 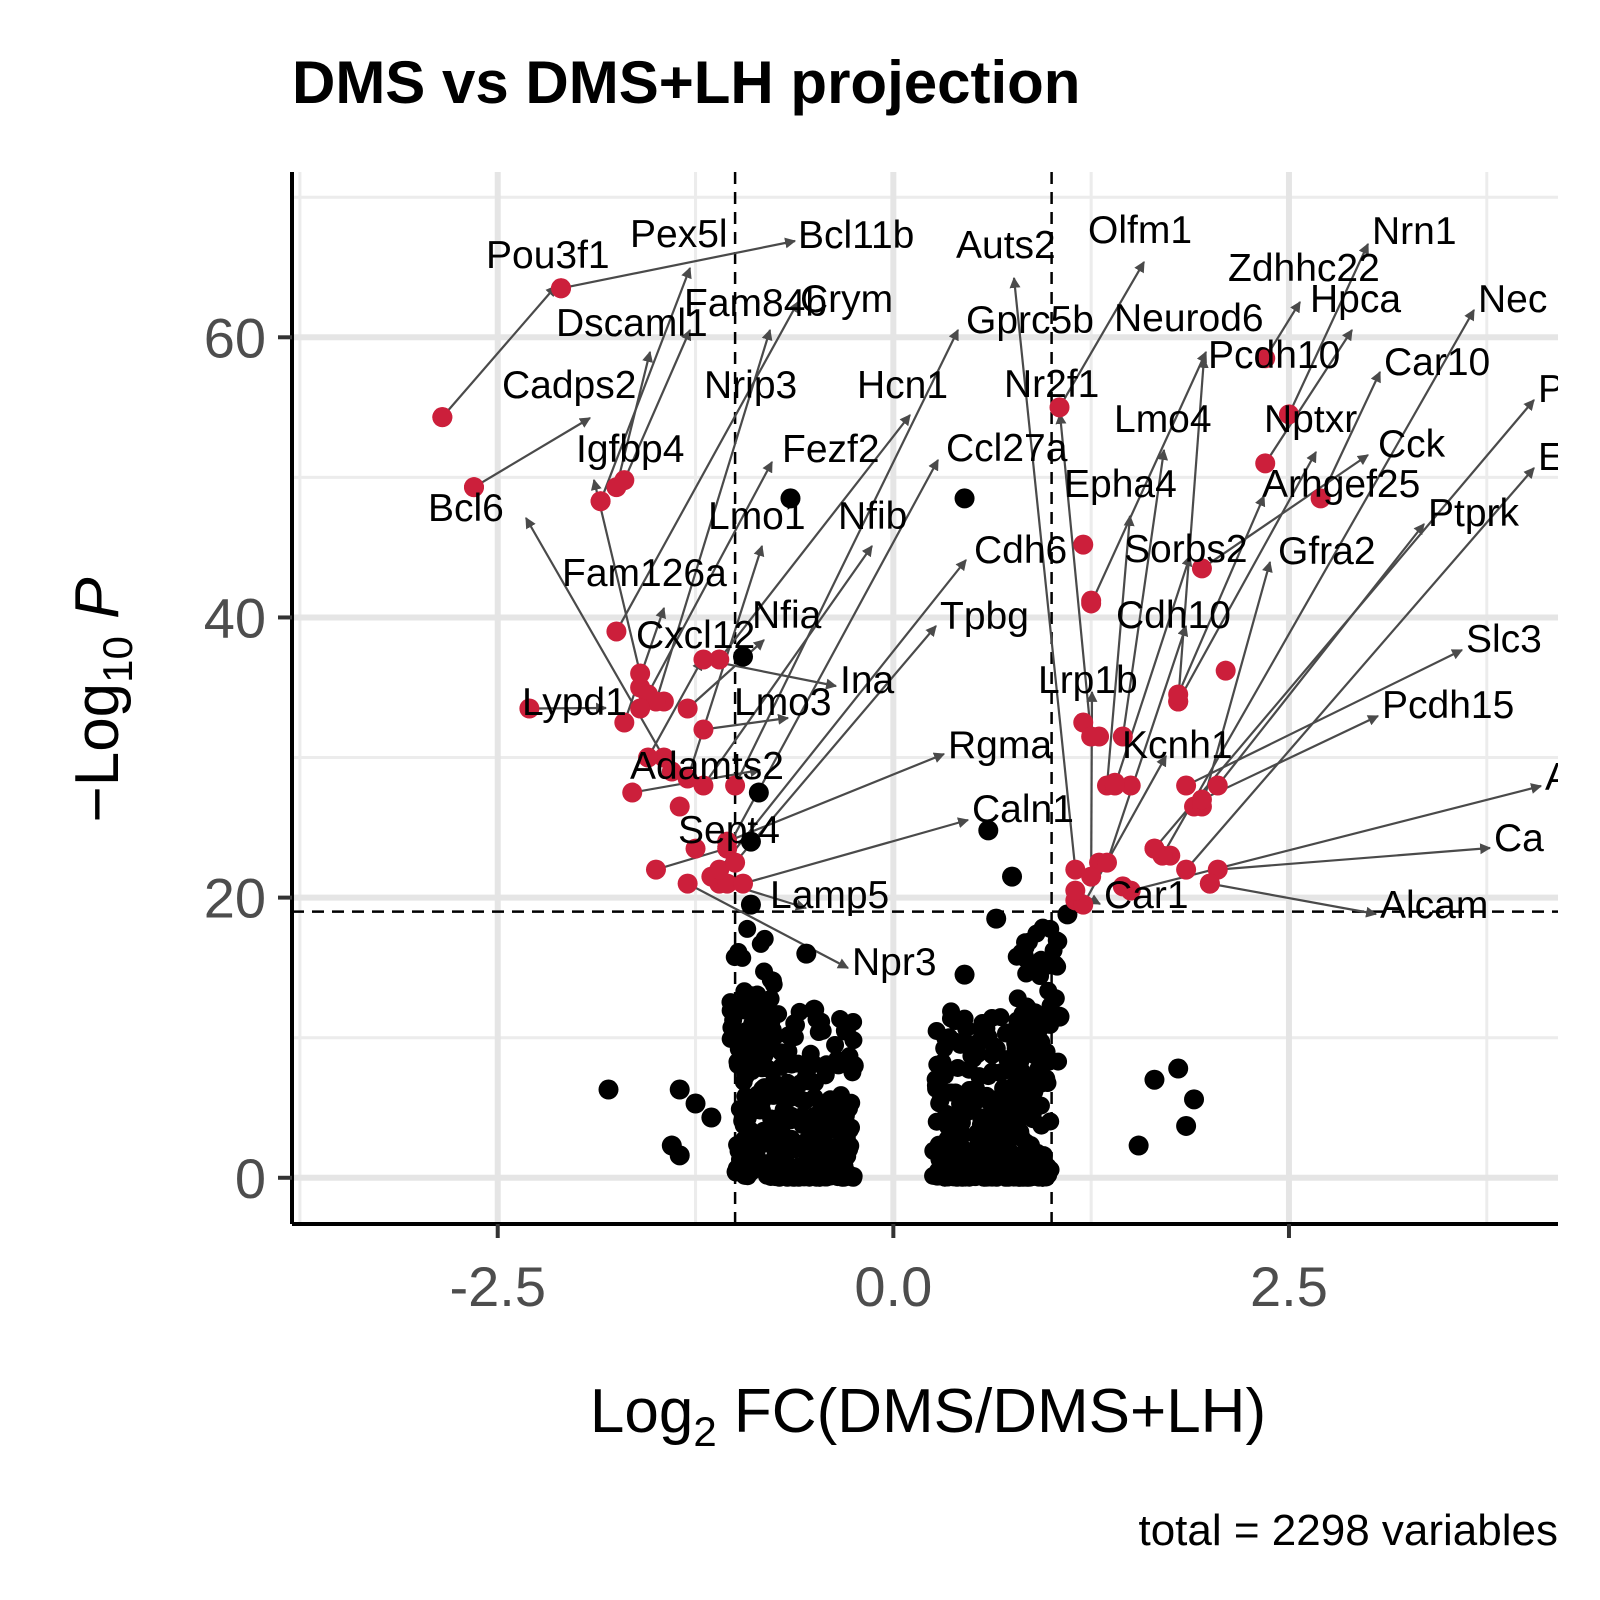 I want to click on point-label: Auts2, so click(x=1006, y=245).